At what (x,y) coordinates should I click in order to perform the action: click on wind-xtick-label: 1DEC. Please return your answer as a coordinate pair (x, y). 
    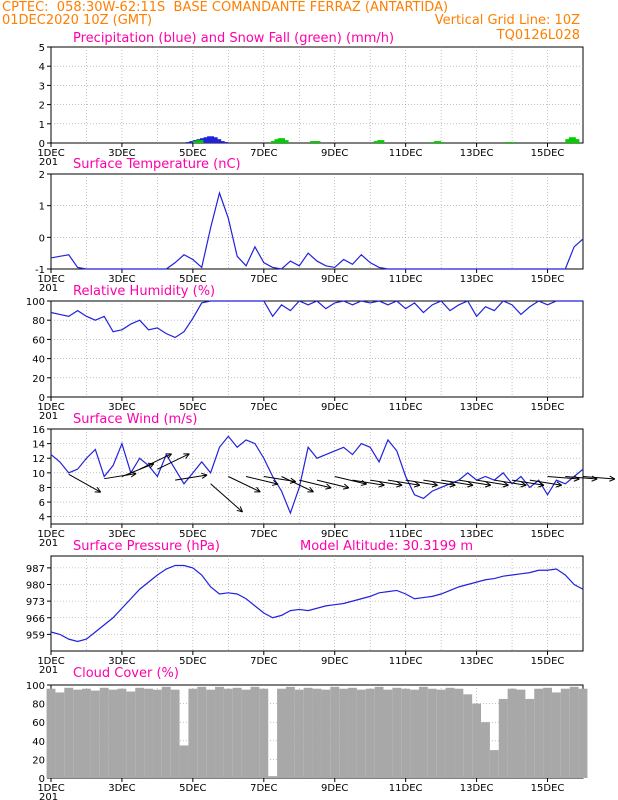
    Looking at the image, I should click on (50, 534).